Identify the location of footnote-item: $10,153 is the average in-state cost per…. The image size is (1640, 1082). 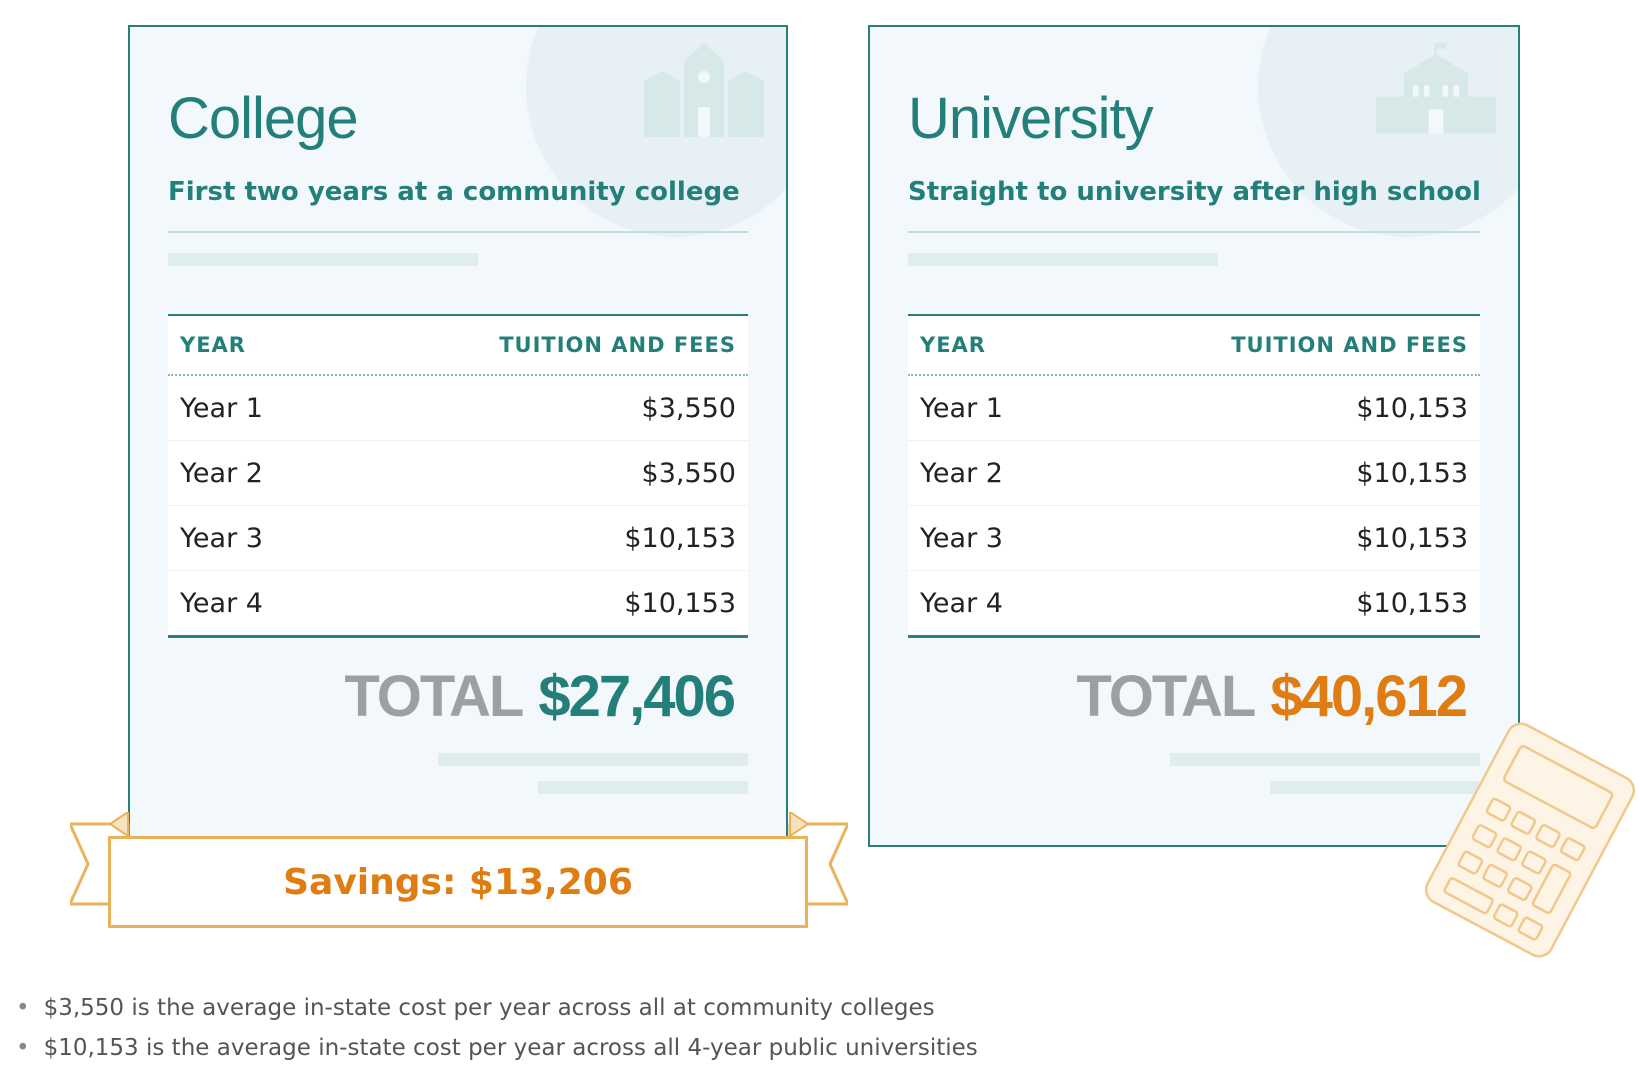
(497, 1048).